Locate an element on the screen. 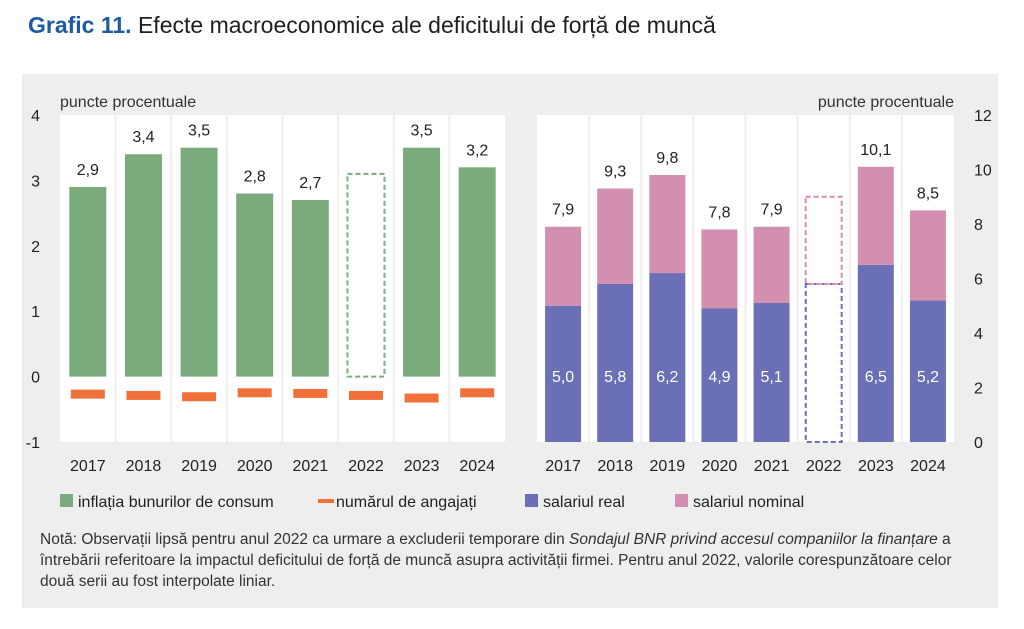 The width and height of the screenshot is (1024, 629). right-bar-total-label: 10,1 is located at coordinates (875, 150).